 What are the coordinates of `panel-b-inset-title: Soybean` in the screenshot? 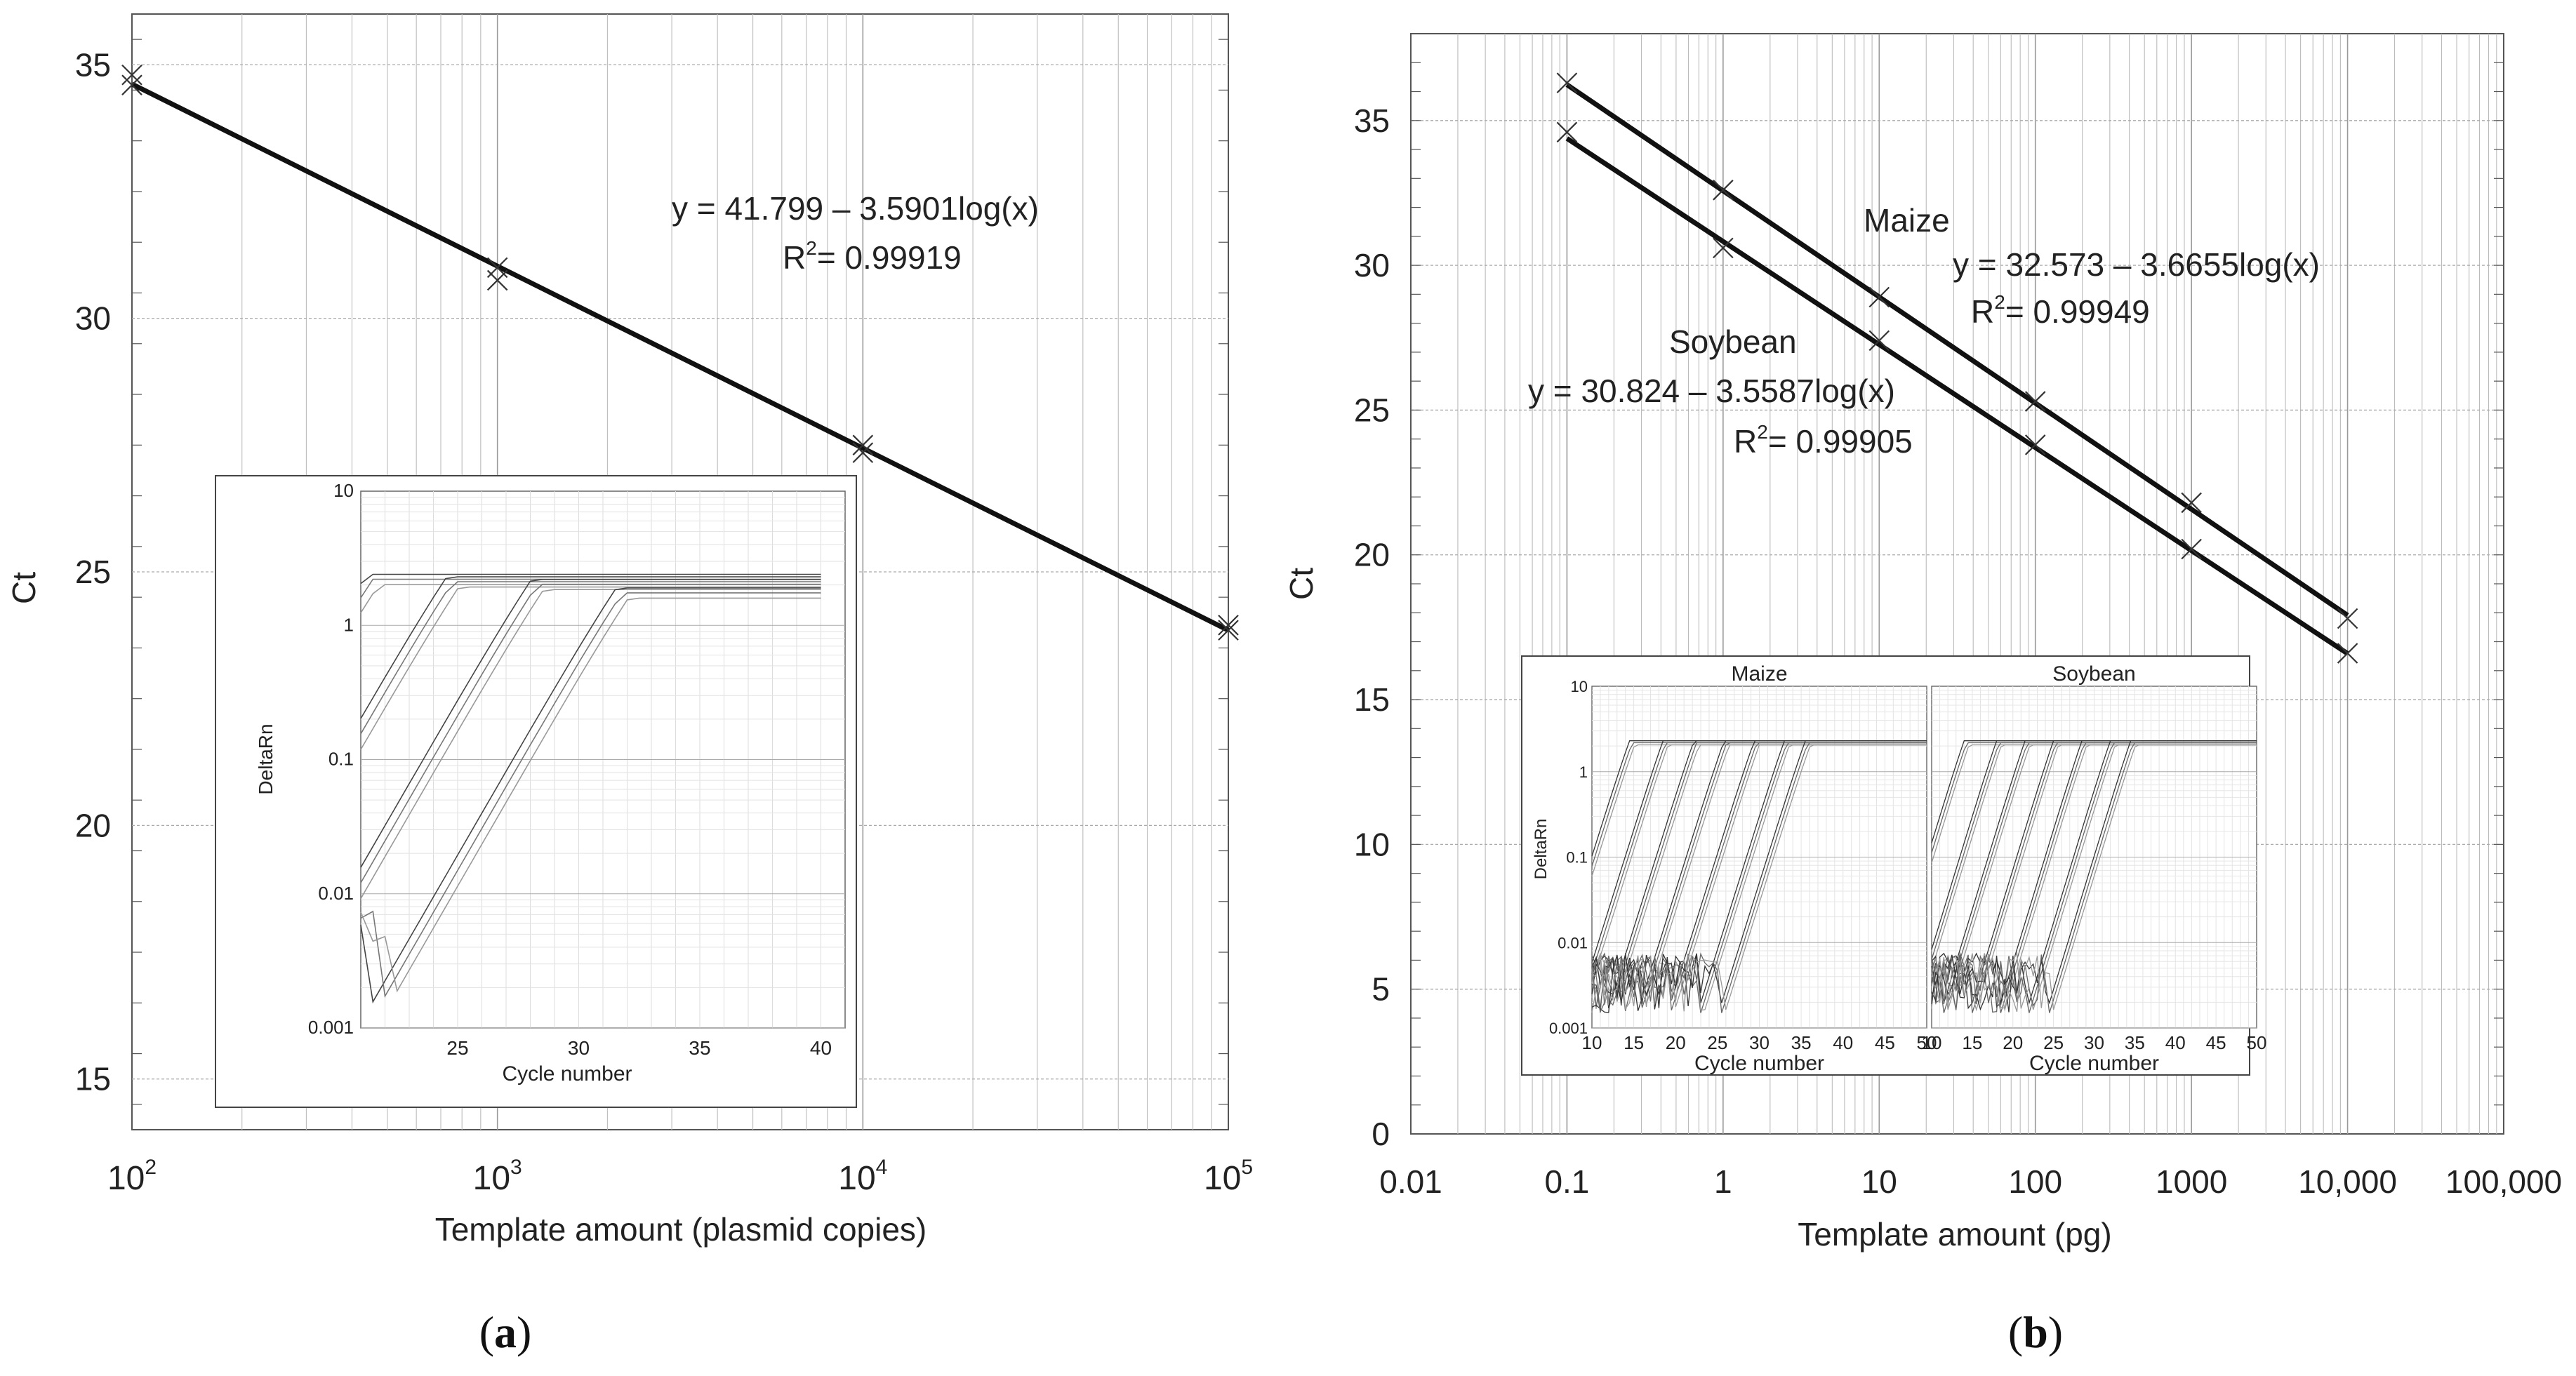 It's located at (2094, 674).